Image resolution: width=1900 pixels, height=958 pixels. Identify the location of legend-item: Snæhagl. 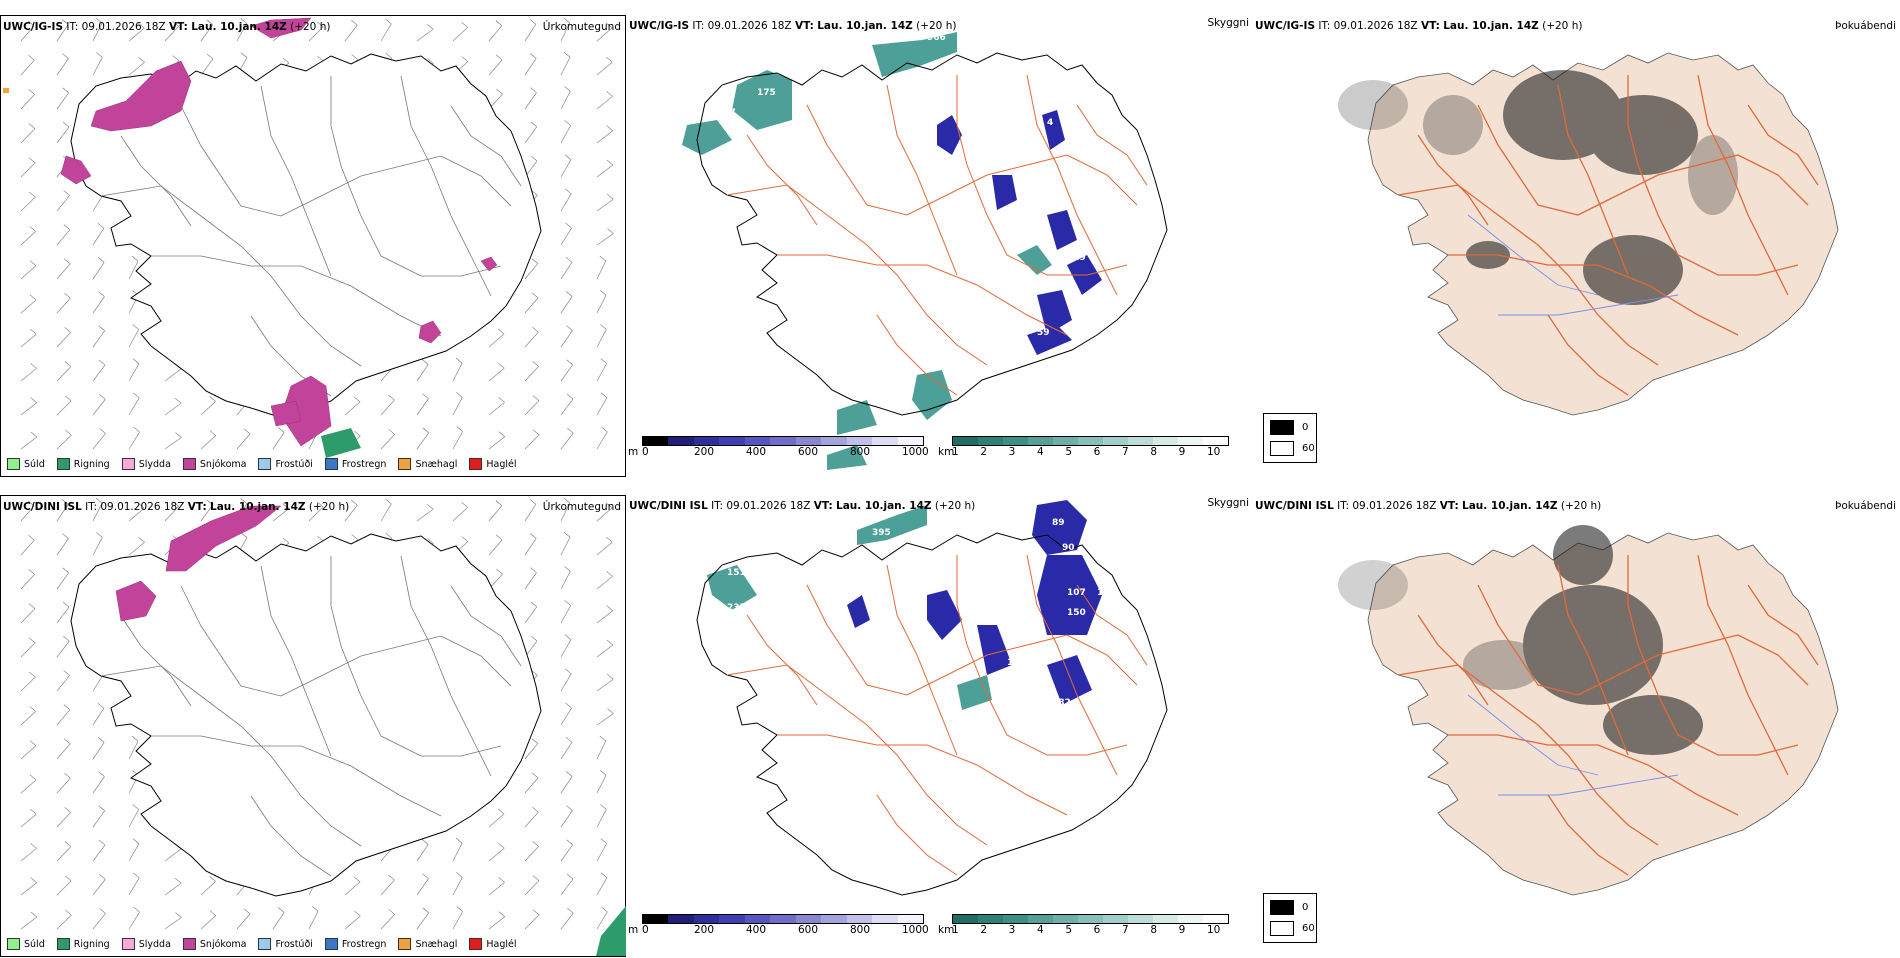
(427, 464).